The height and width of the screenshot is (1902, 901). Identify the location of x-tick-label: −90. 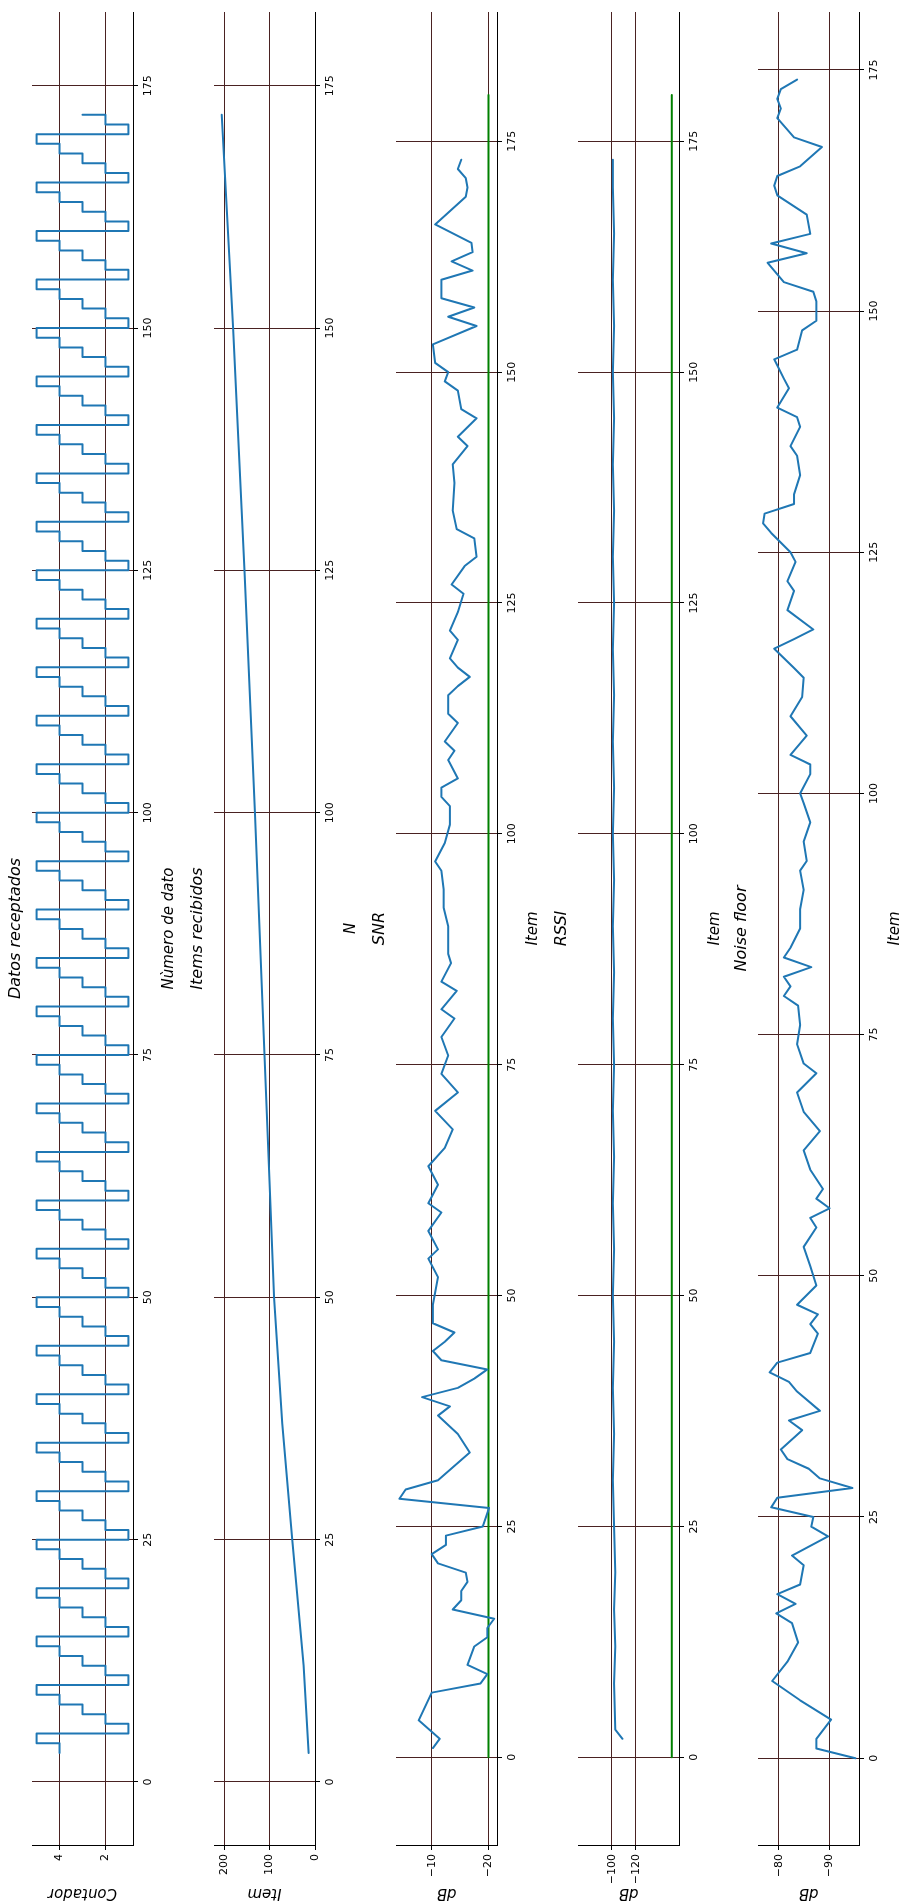
(829, 1866).